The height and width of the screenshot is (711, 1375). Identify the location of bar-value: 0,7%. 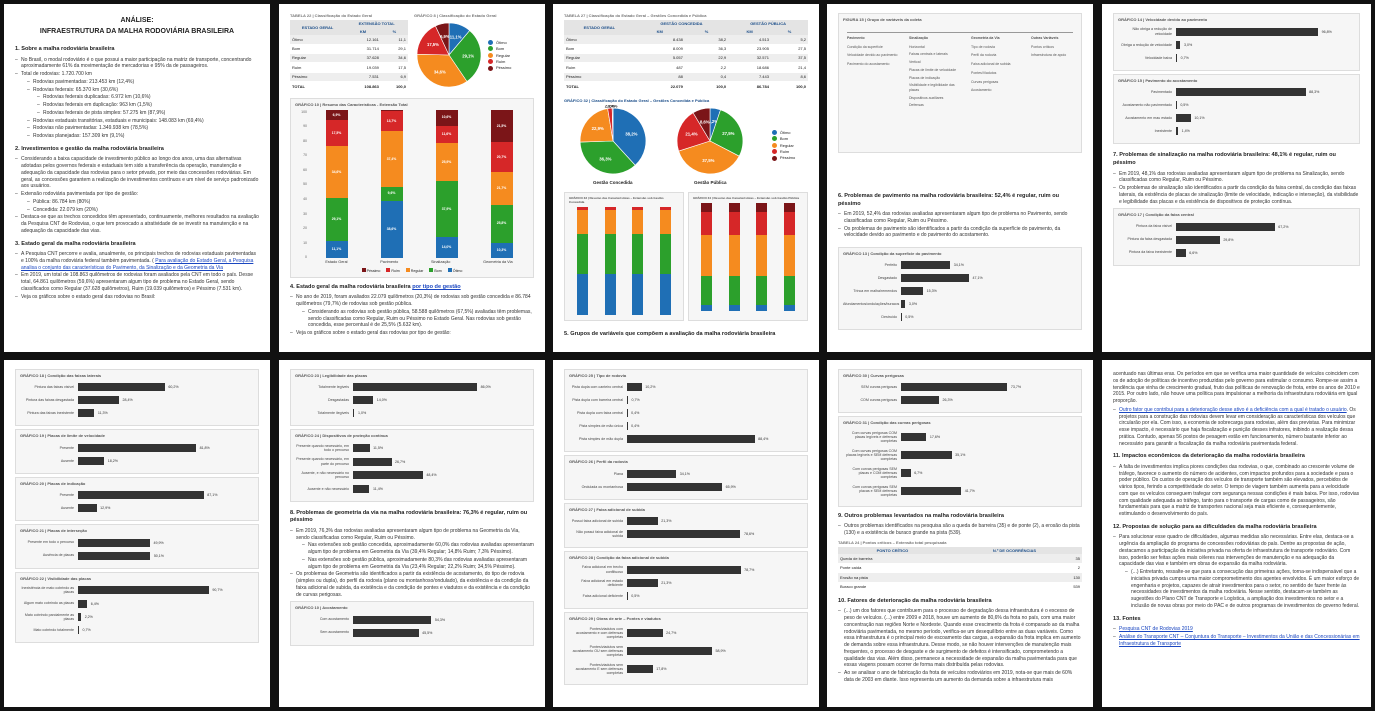
(86, 630).